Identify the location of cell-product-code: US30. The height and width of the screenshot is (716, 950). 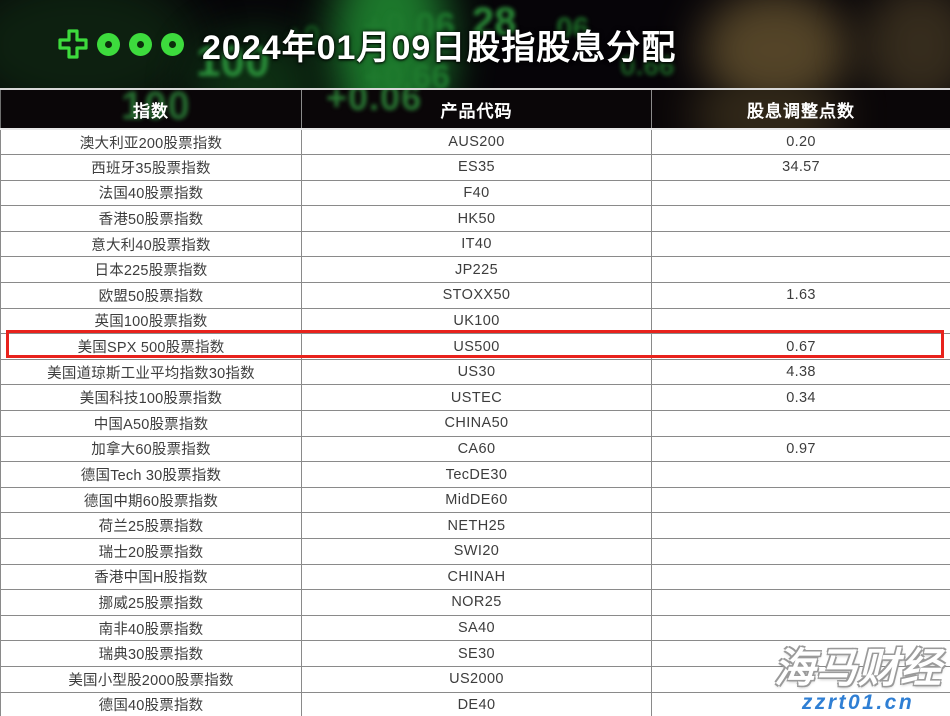
(476, 372).